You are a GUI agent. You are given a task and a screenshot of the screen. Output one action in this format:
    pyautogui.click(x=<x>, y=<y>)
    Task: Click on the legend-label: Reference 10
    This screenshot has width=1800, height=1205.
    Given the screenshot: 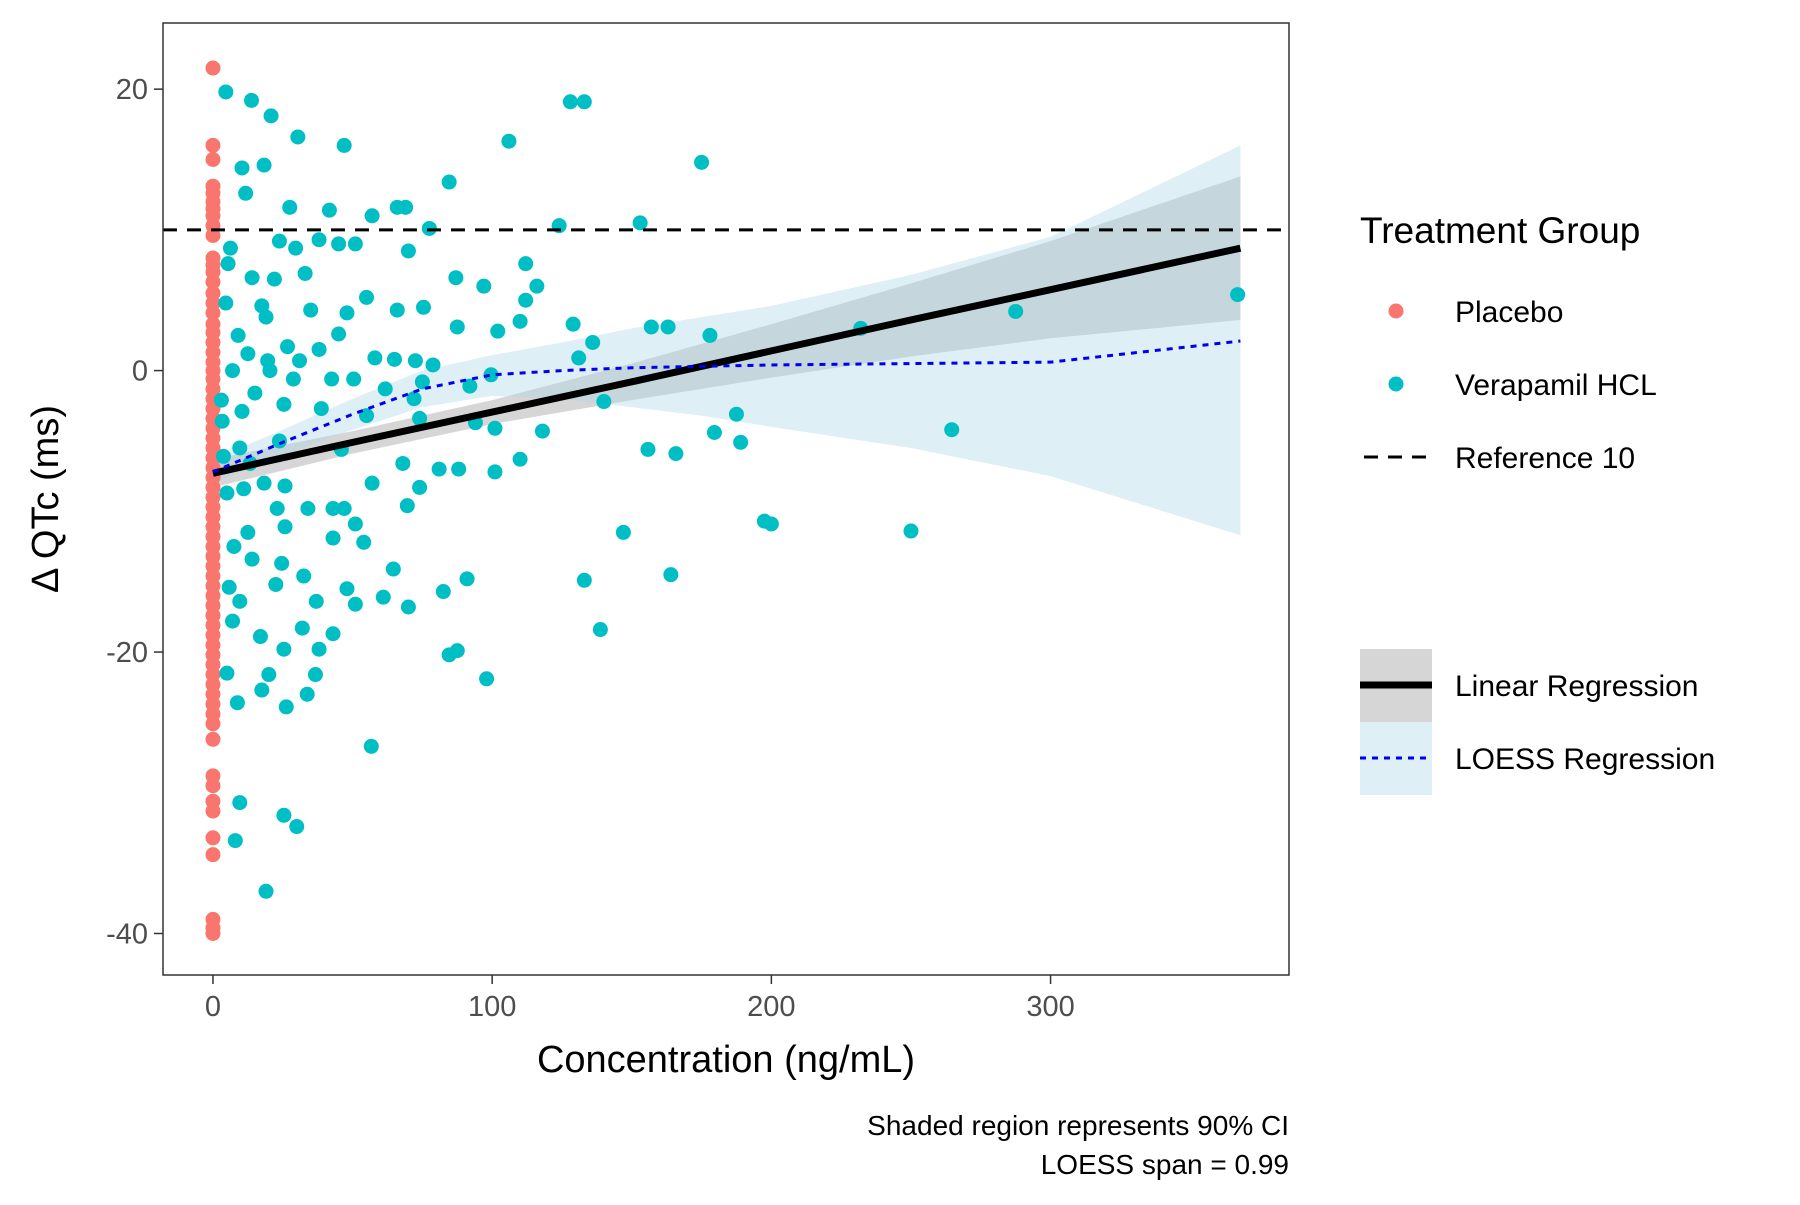 What is the action you would take?
    pyautogui.click(x=1545, y=458)
    